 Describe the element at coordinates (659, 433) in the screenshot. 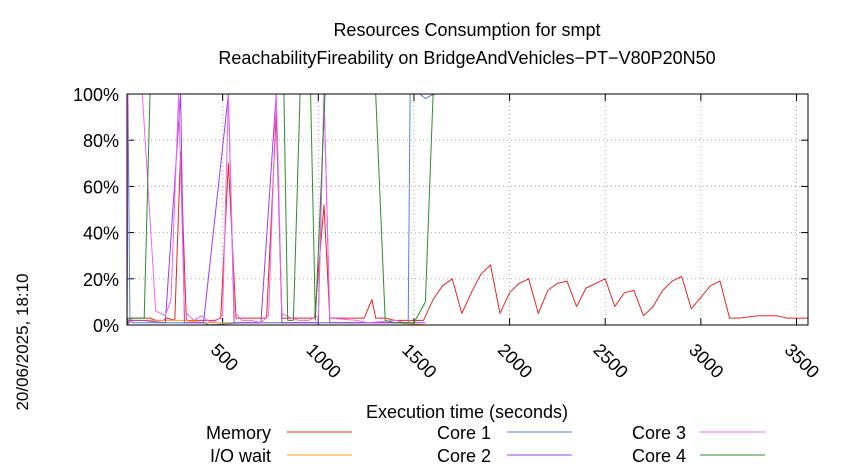

I see `legend-label-core-3: Core 3` at that location.